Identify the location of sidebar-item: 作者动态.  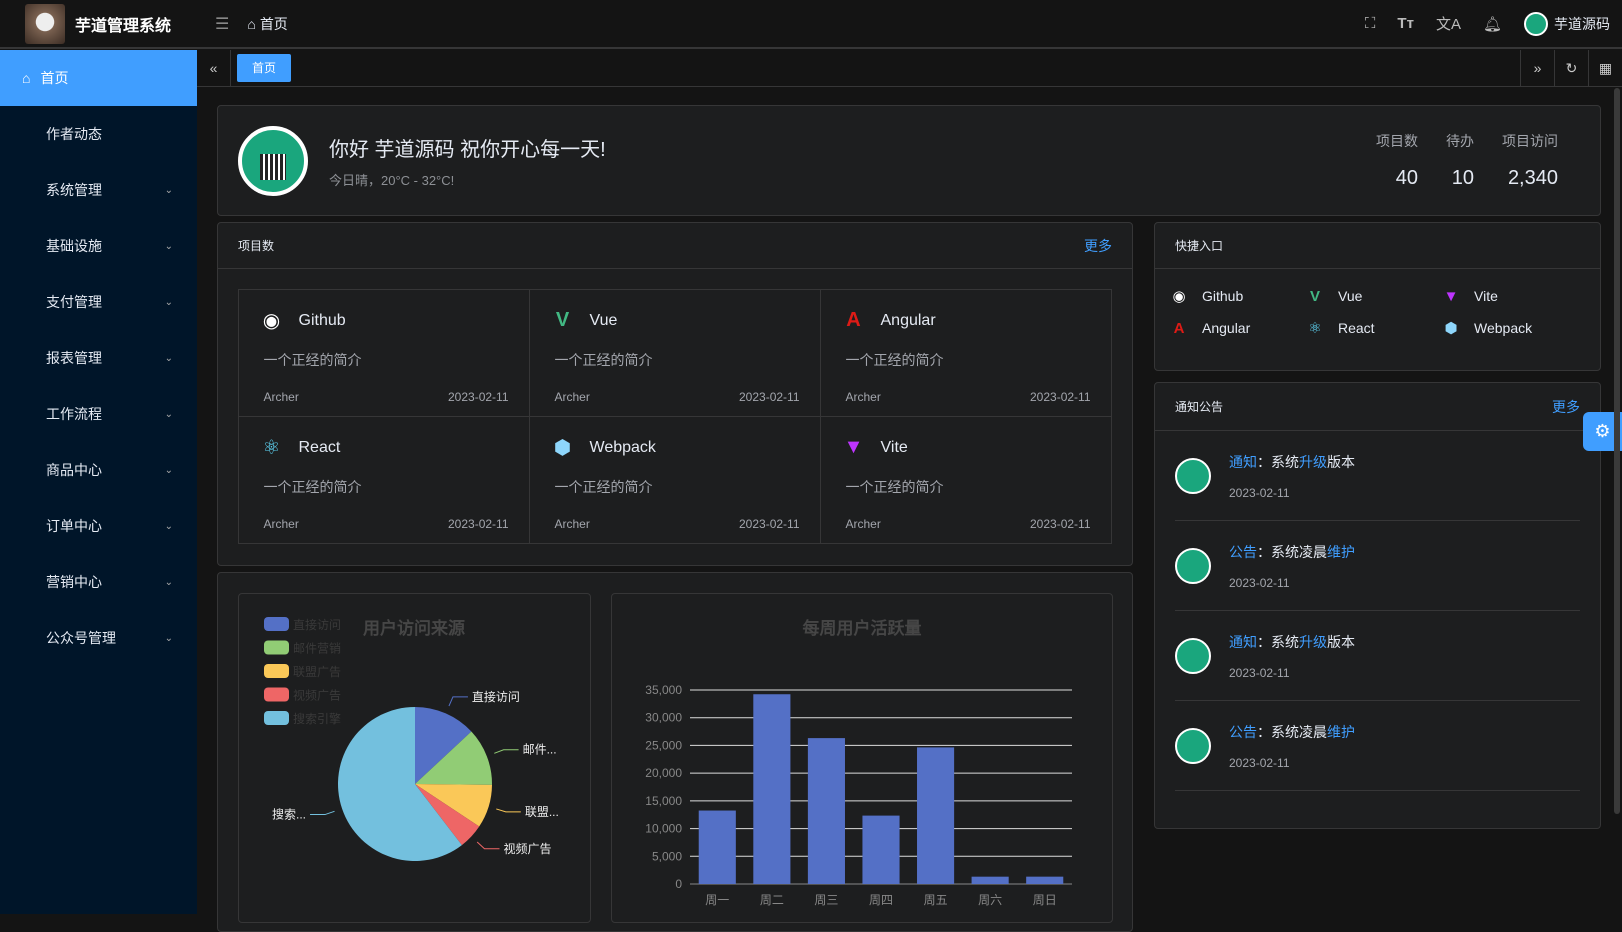
(98, 134).